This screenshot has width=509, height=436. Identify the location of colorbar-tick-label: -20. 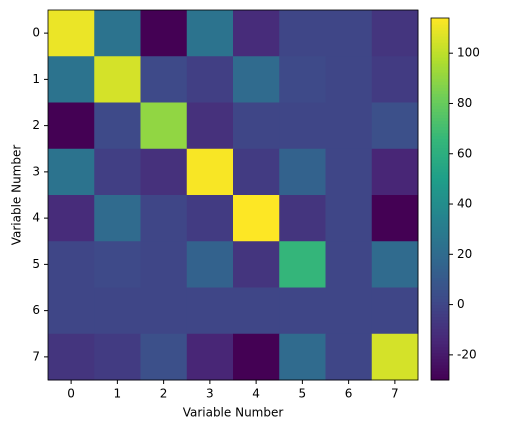
(467, 354).